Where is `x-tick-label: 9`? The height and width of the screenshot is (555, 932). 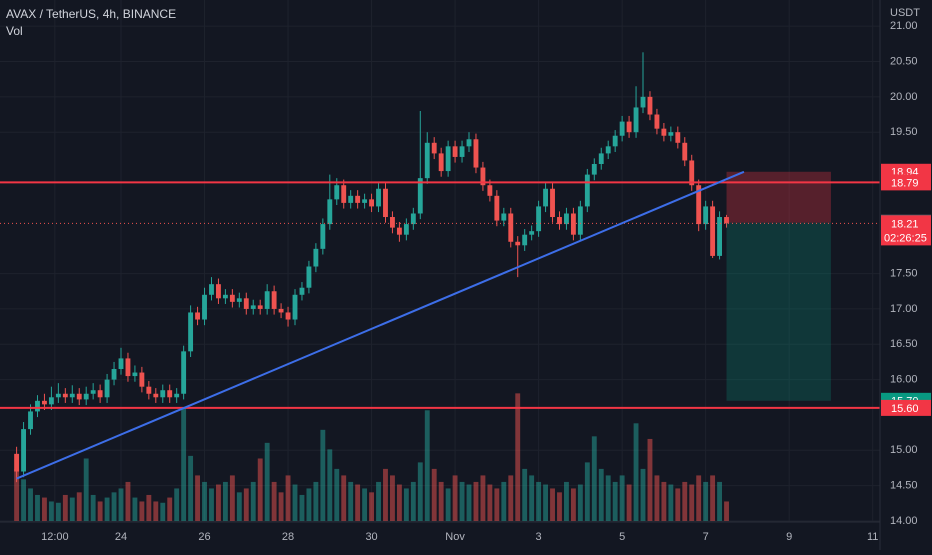
x-tick-label: 9 is located at coordinates (789, 537).